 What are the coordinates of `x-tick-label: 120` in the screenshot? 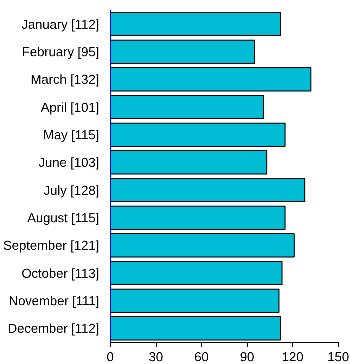 It's located at (293, 357).